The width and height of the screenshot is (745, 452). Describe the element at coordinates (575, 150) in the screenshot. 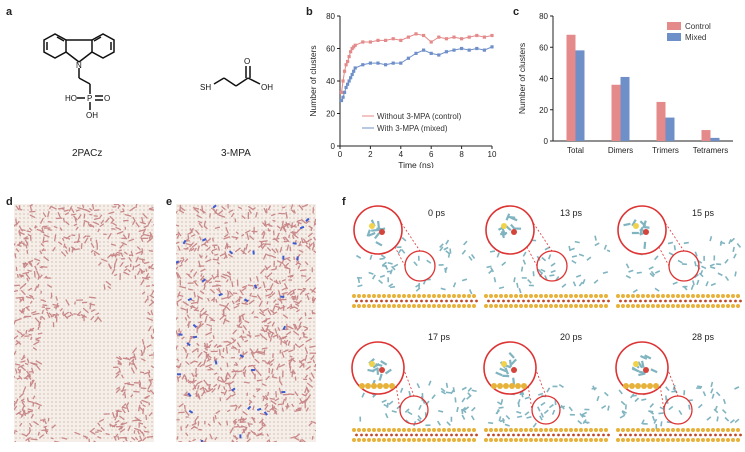

I see `category-label: Total` at that location.